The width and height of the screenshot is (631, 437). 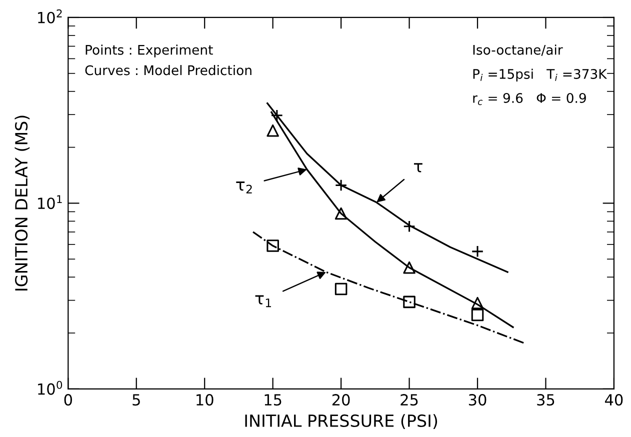 I want to click on annotation: Points : Experiment, so click(x=149, y=51).